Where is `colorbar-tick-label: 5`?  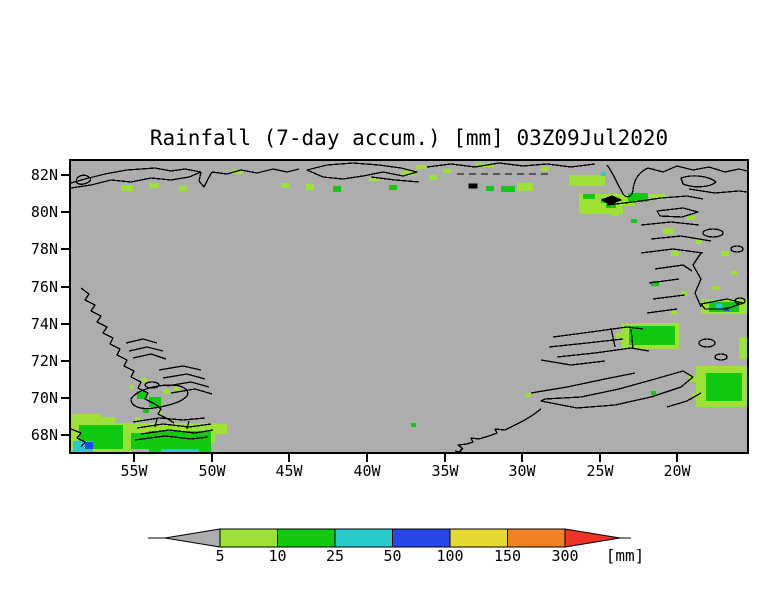 colorbar-tick-label: 5 is located at coordinates (220, 556).